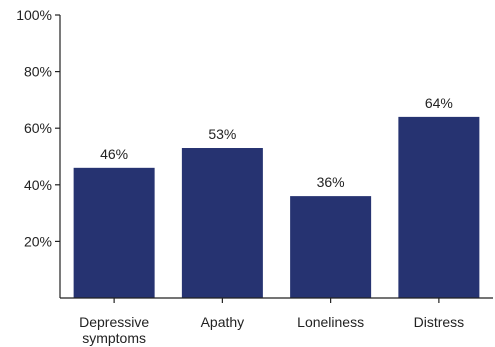 This screenshot has width=495, height=347. I want to click on x-category-label: Loneliness, so click(330, 322).